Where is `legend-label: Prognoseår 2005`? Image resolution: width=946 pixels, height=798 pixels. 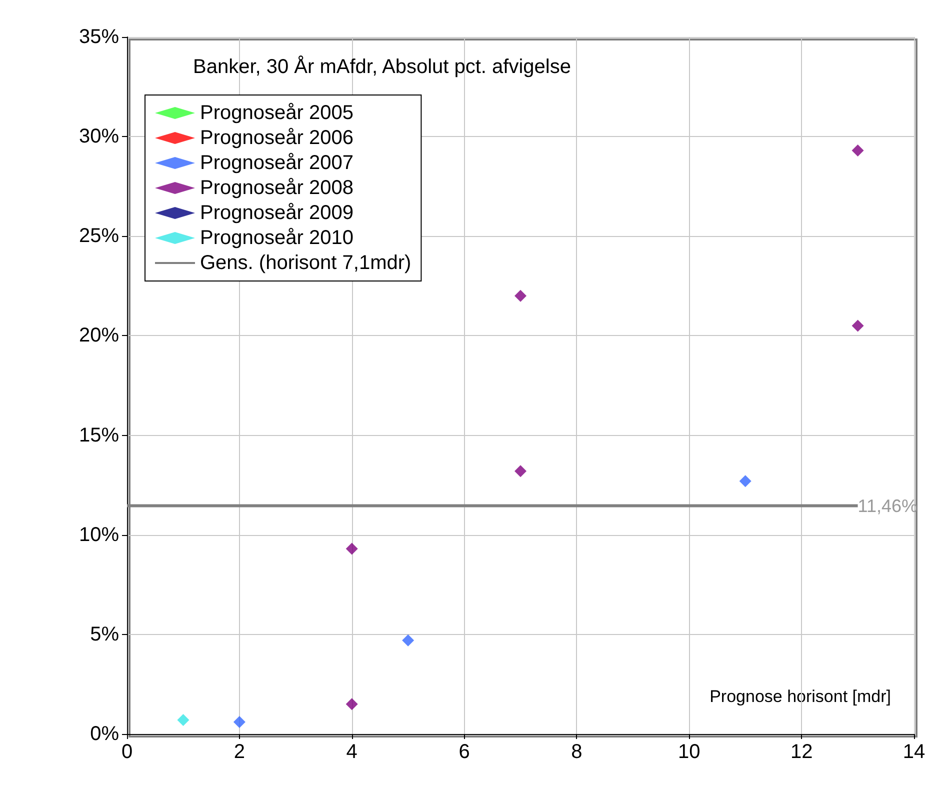
legend-label: Prognoseår 2005 is located at coordinates (277, 113).